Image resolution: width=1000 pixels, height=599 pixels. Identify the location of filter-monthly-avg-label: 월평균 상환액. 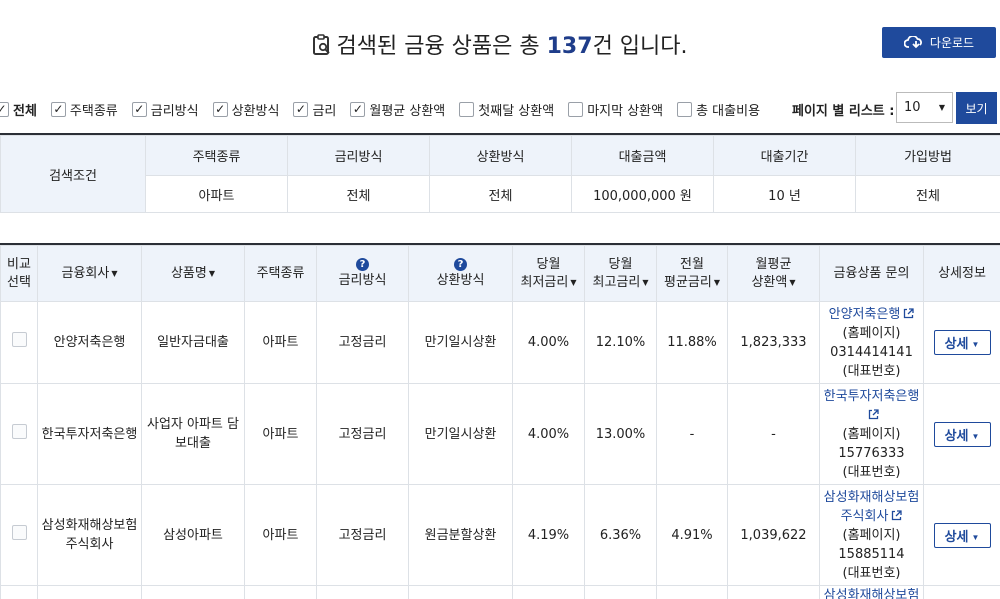
(407, 111).